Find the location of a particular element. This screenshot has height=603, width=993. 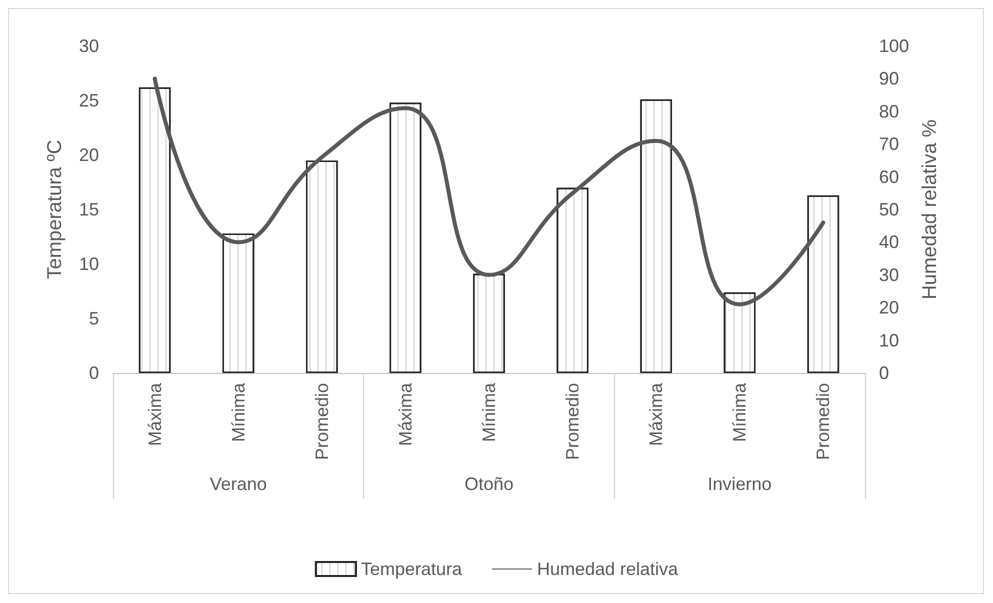

y2-tick-label: 30 is located at coordinates (889, 274).